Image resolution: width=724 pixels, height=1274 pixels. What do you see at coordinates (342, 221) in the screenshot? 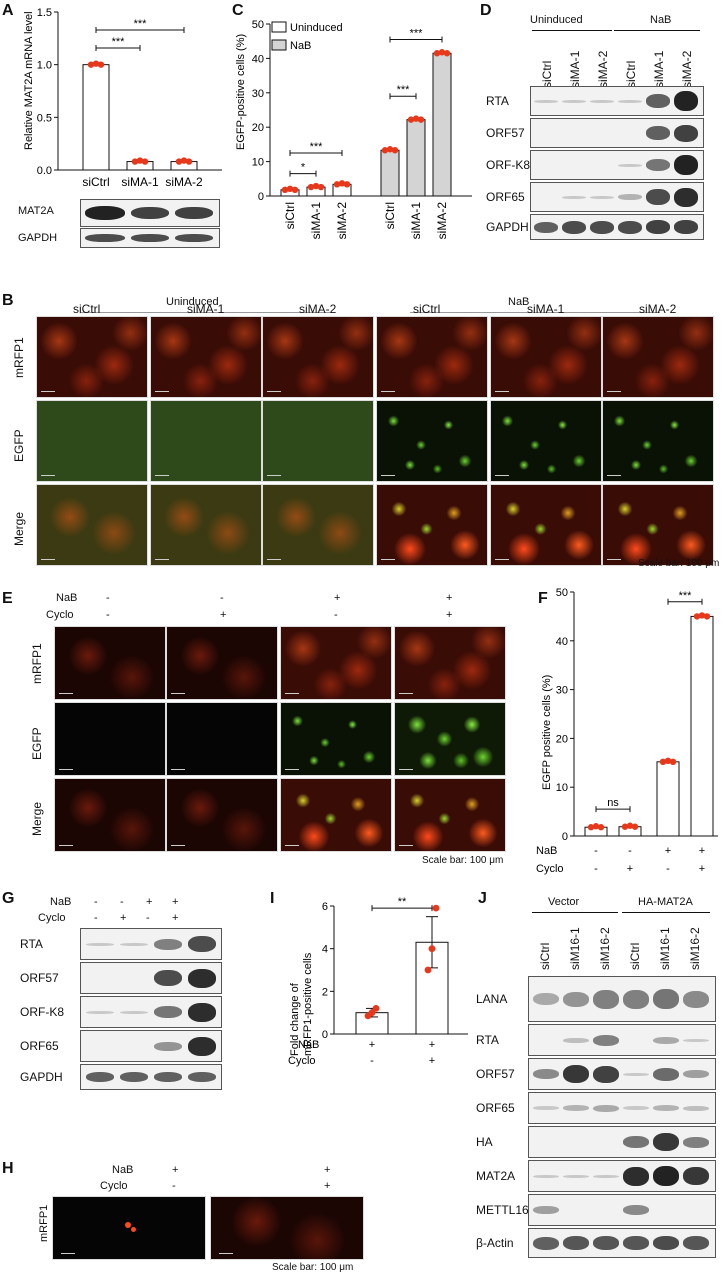
I see `chart-c-xtick-label: siMA-2` at bounding box center [342, 221].